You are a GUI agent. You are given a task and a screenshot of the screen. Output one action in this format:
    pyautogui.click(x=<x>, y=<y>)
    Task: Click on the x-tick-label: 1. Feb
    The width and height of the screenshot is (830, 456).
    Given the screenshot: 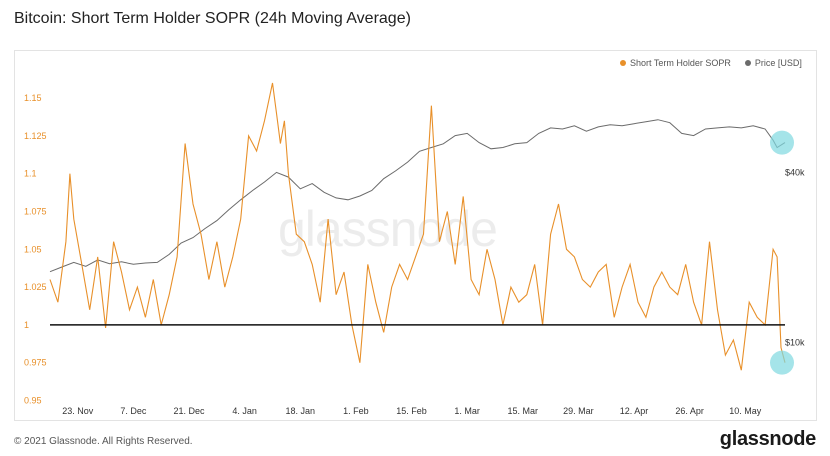 What is the action you would take?
    pyautogui.click(x=356, y=411)
    